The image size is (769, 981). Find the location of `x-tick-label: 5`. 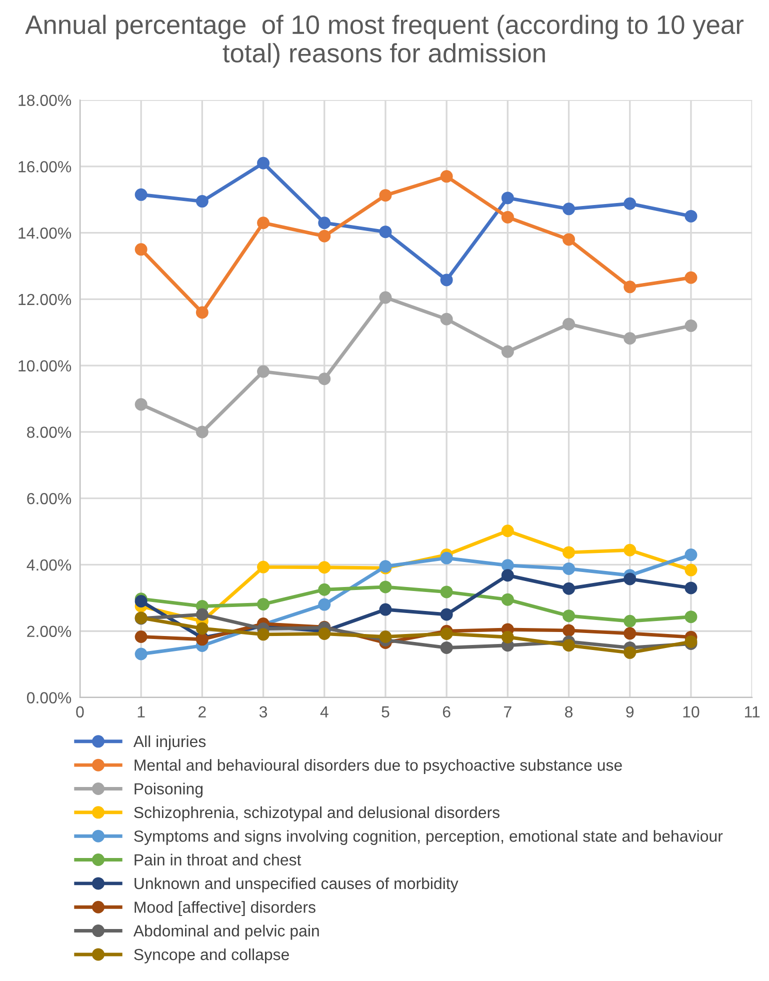

x-tick-label: 5 is located at coordinates (386, 712).